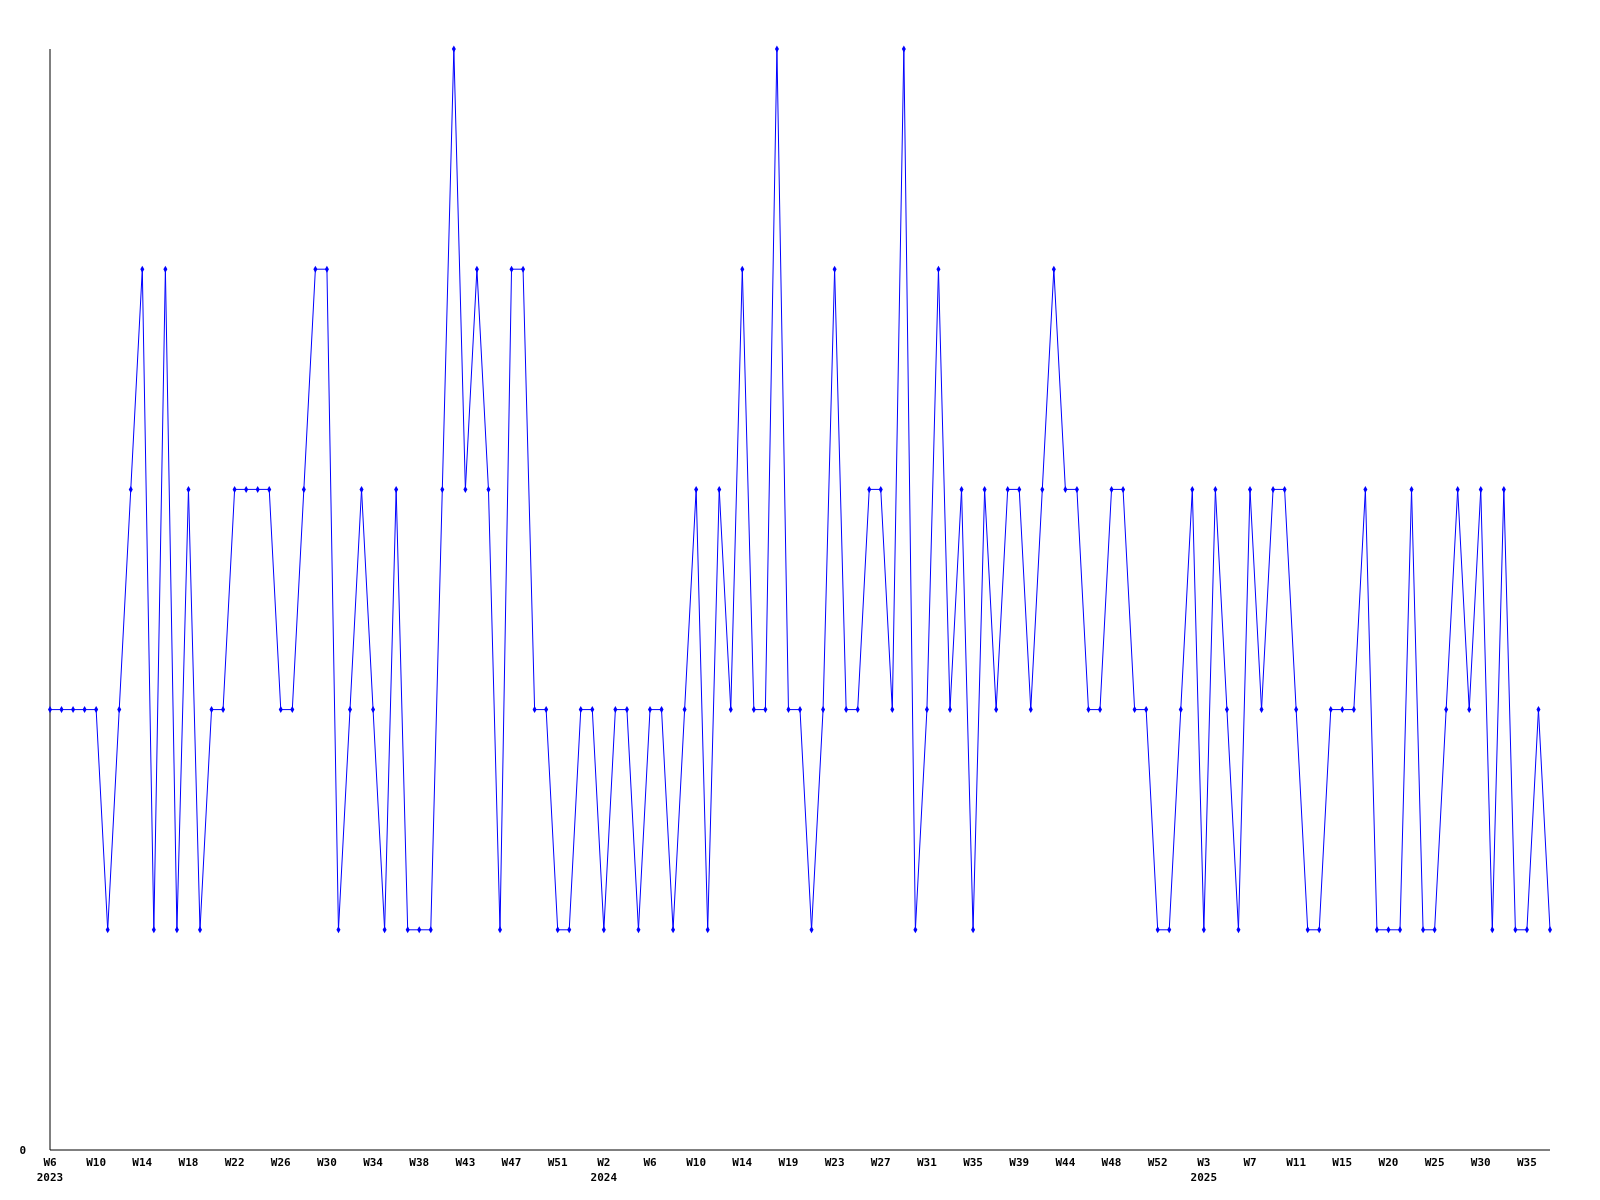 This screenshot has width=1600, height=1200. Describe the element at coordinates (1019, 1162) in the screenshot. I see `x-tick-label: W39` at that location.